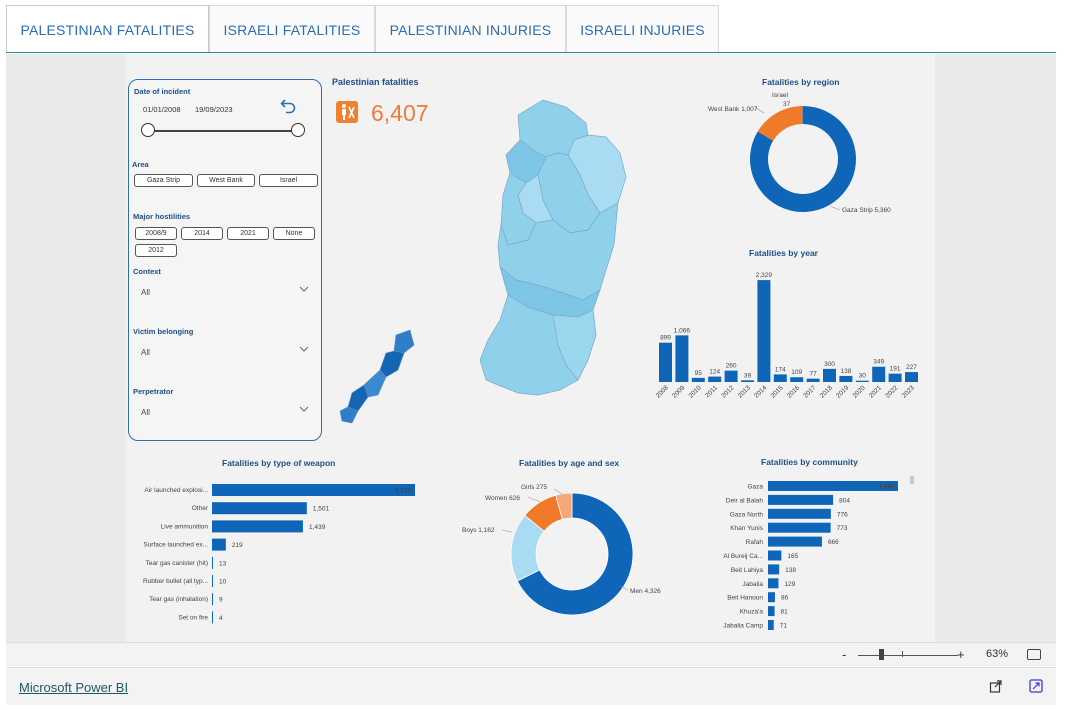 This screenshot has width=1065, height=710. Describe the element at coordinates (225, 353) in the screenshot. I see `victim-dropdown: All` at that location.